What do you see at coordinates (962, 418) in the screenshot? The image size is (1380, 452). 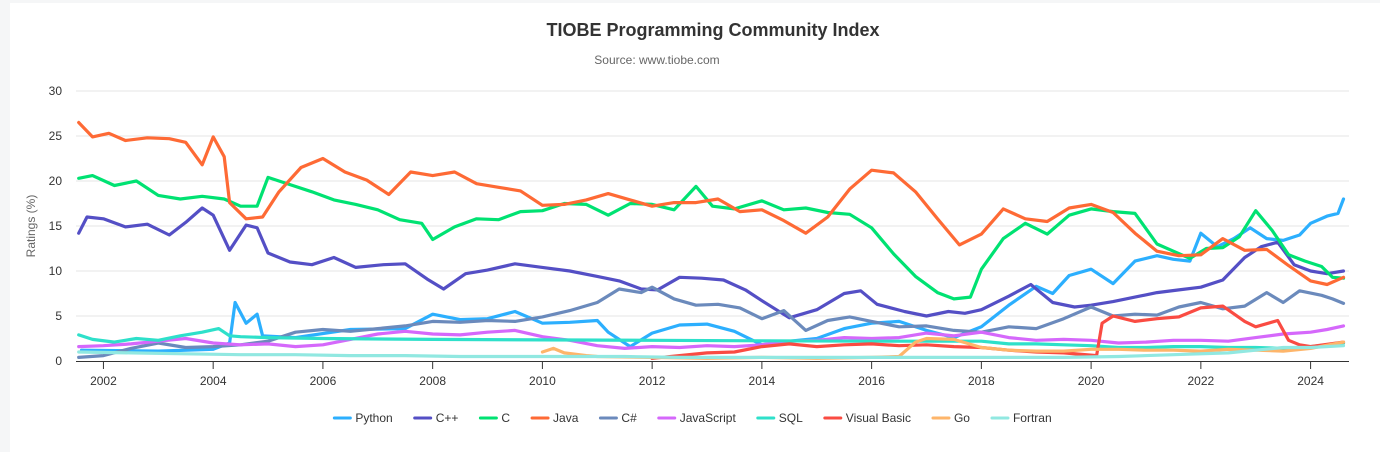 I see `legend-label: Go` at bounding box center [962, 418].